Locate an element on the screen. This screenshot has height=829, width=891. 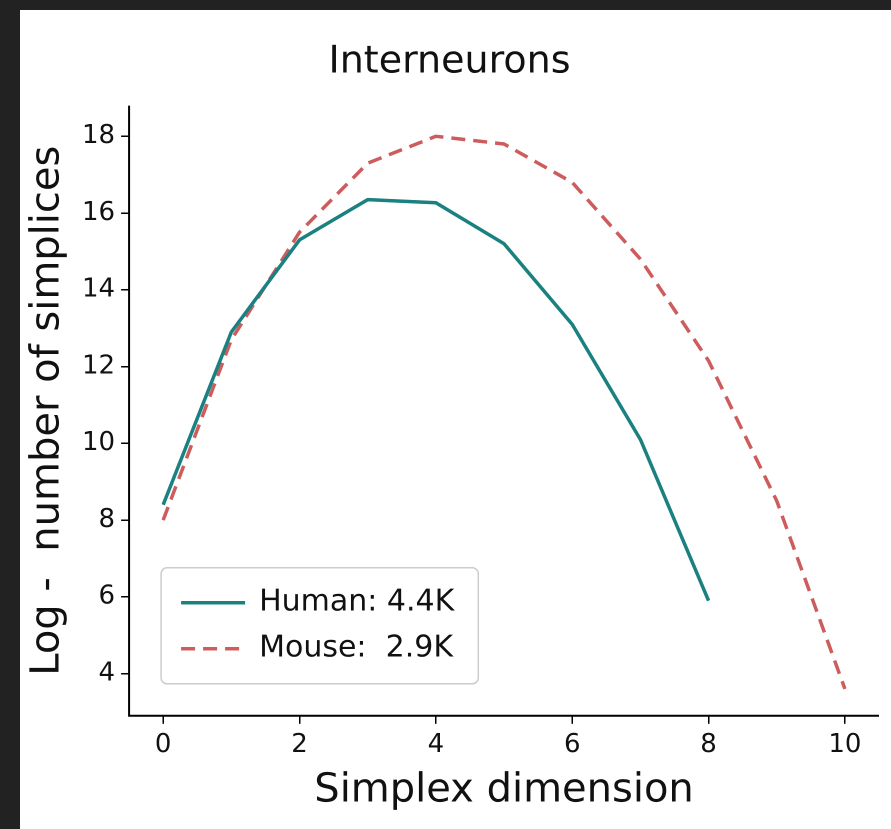
y-tick-label: 4 is located at coordinates (107, 672).